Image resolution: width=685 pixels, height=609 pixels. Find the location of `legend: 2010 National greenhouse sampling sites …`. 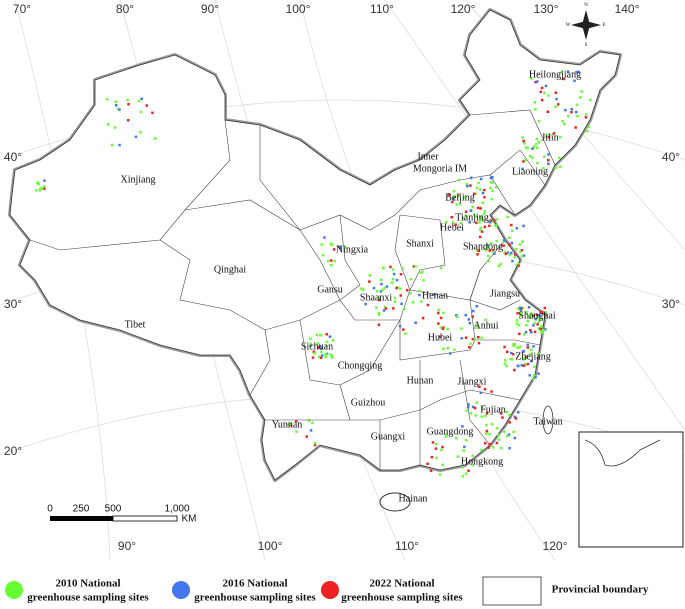

legend: 2010 National greenhouse sampling sites … is located at coordinates (327, 591).